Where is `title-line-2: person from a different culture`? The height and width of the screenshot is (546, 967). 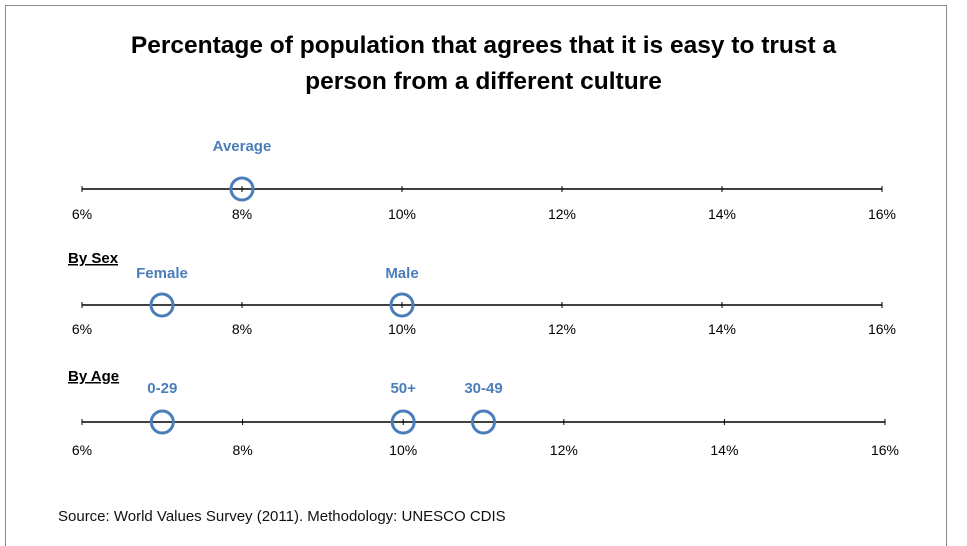
title-line-2: person from a different culture is located at coordinates (483, 81).